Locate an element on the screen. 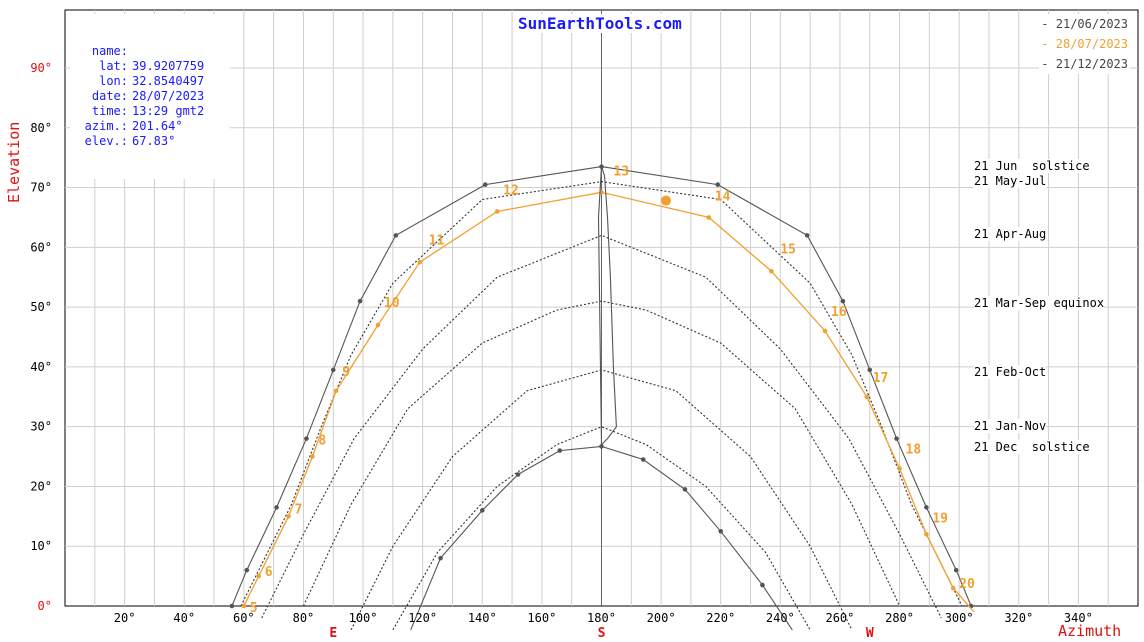  info-key: lat: is located at coordinates (113, 66).